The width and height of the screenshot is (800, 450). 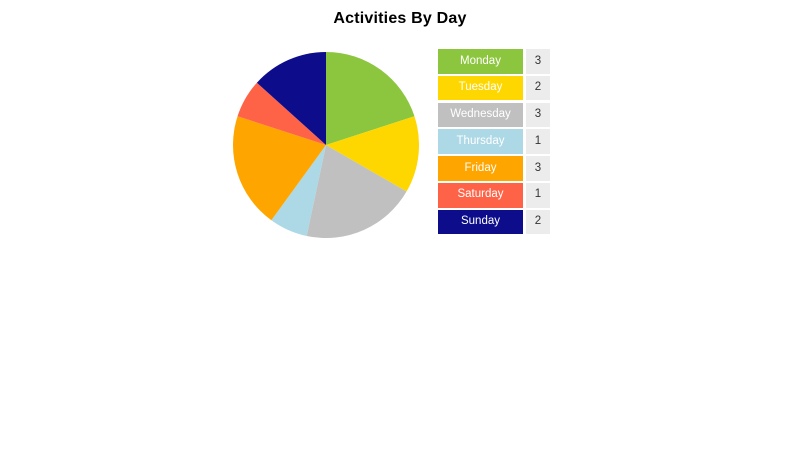 I want to click on legend-row-monday: Monday 3, so click(x=494, y=61).